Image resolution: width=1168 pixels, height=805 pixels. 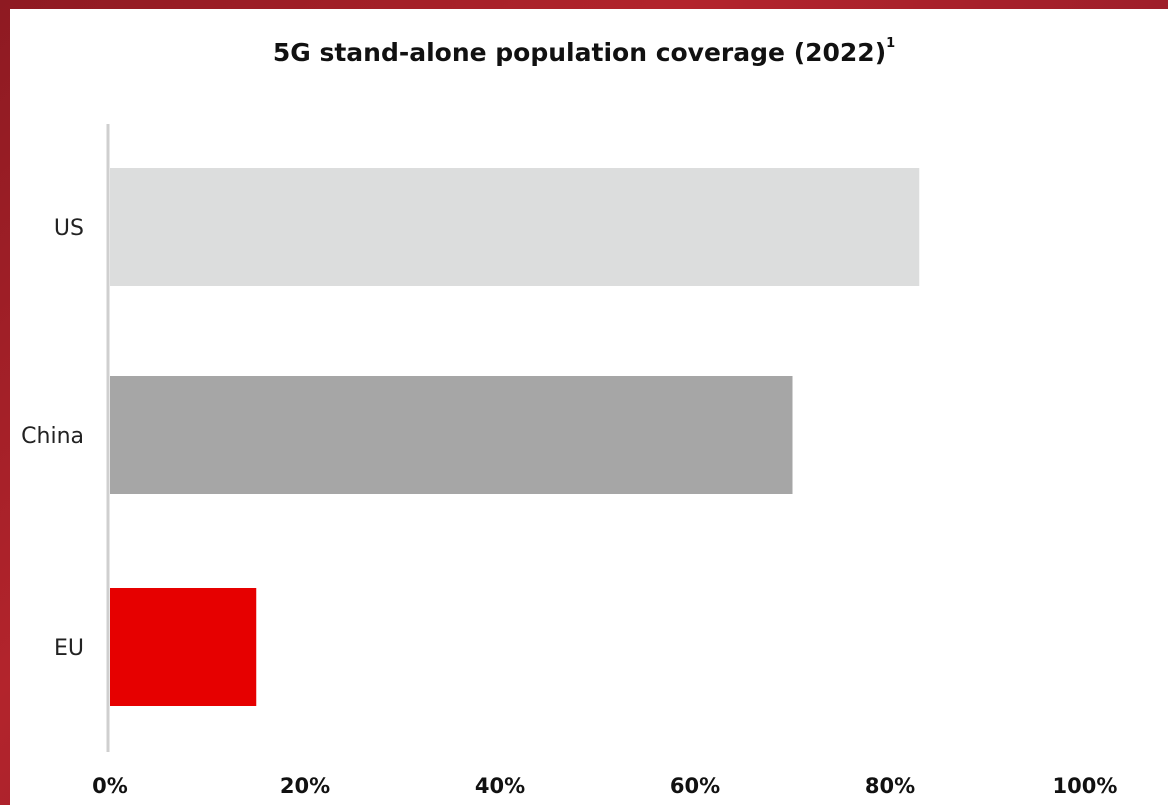 What do you see at coordinates (183, 647) in the screenshot?
I see `bar-eu` at bounding box center [183, 647].